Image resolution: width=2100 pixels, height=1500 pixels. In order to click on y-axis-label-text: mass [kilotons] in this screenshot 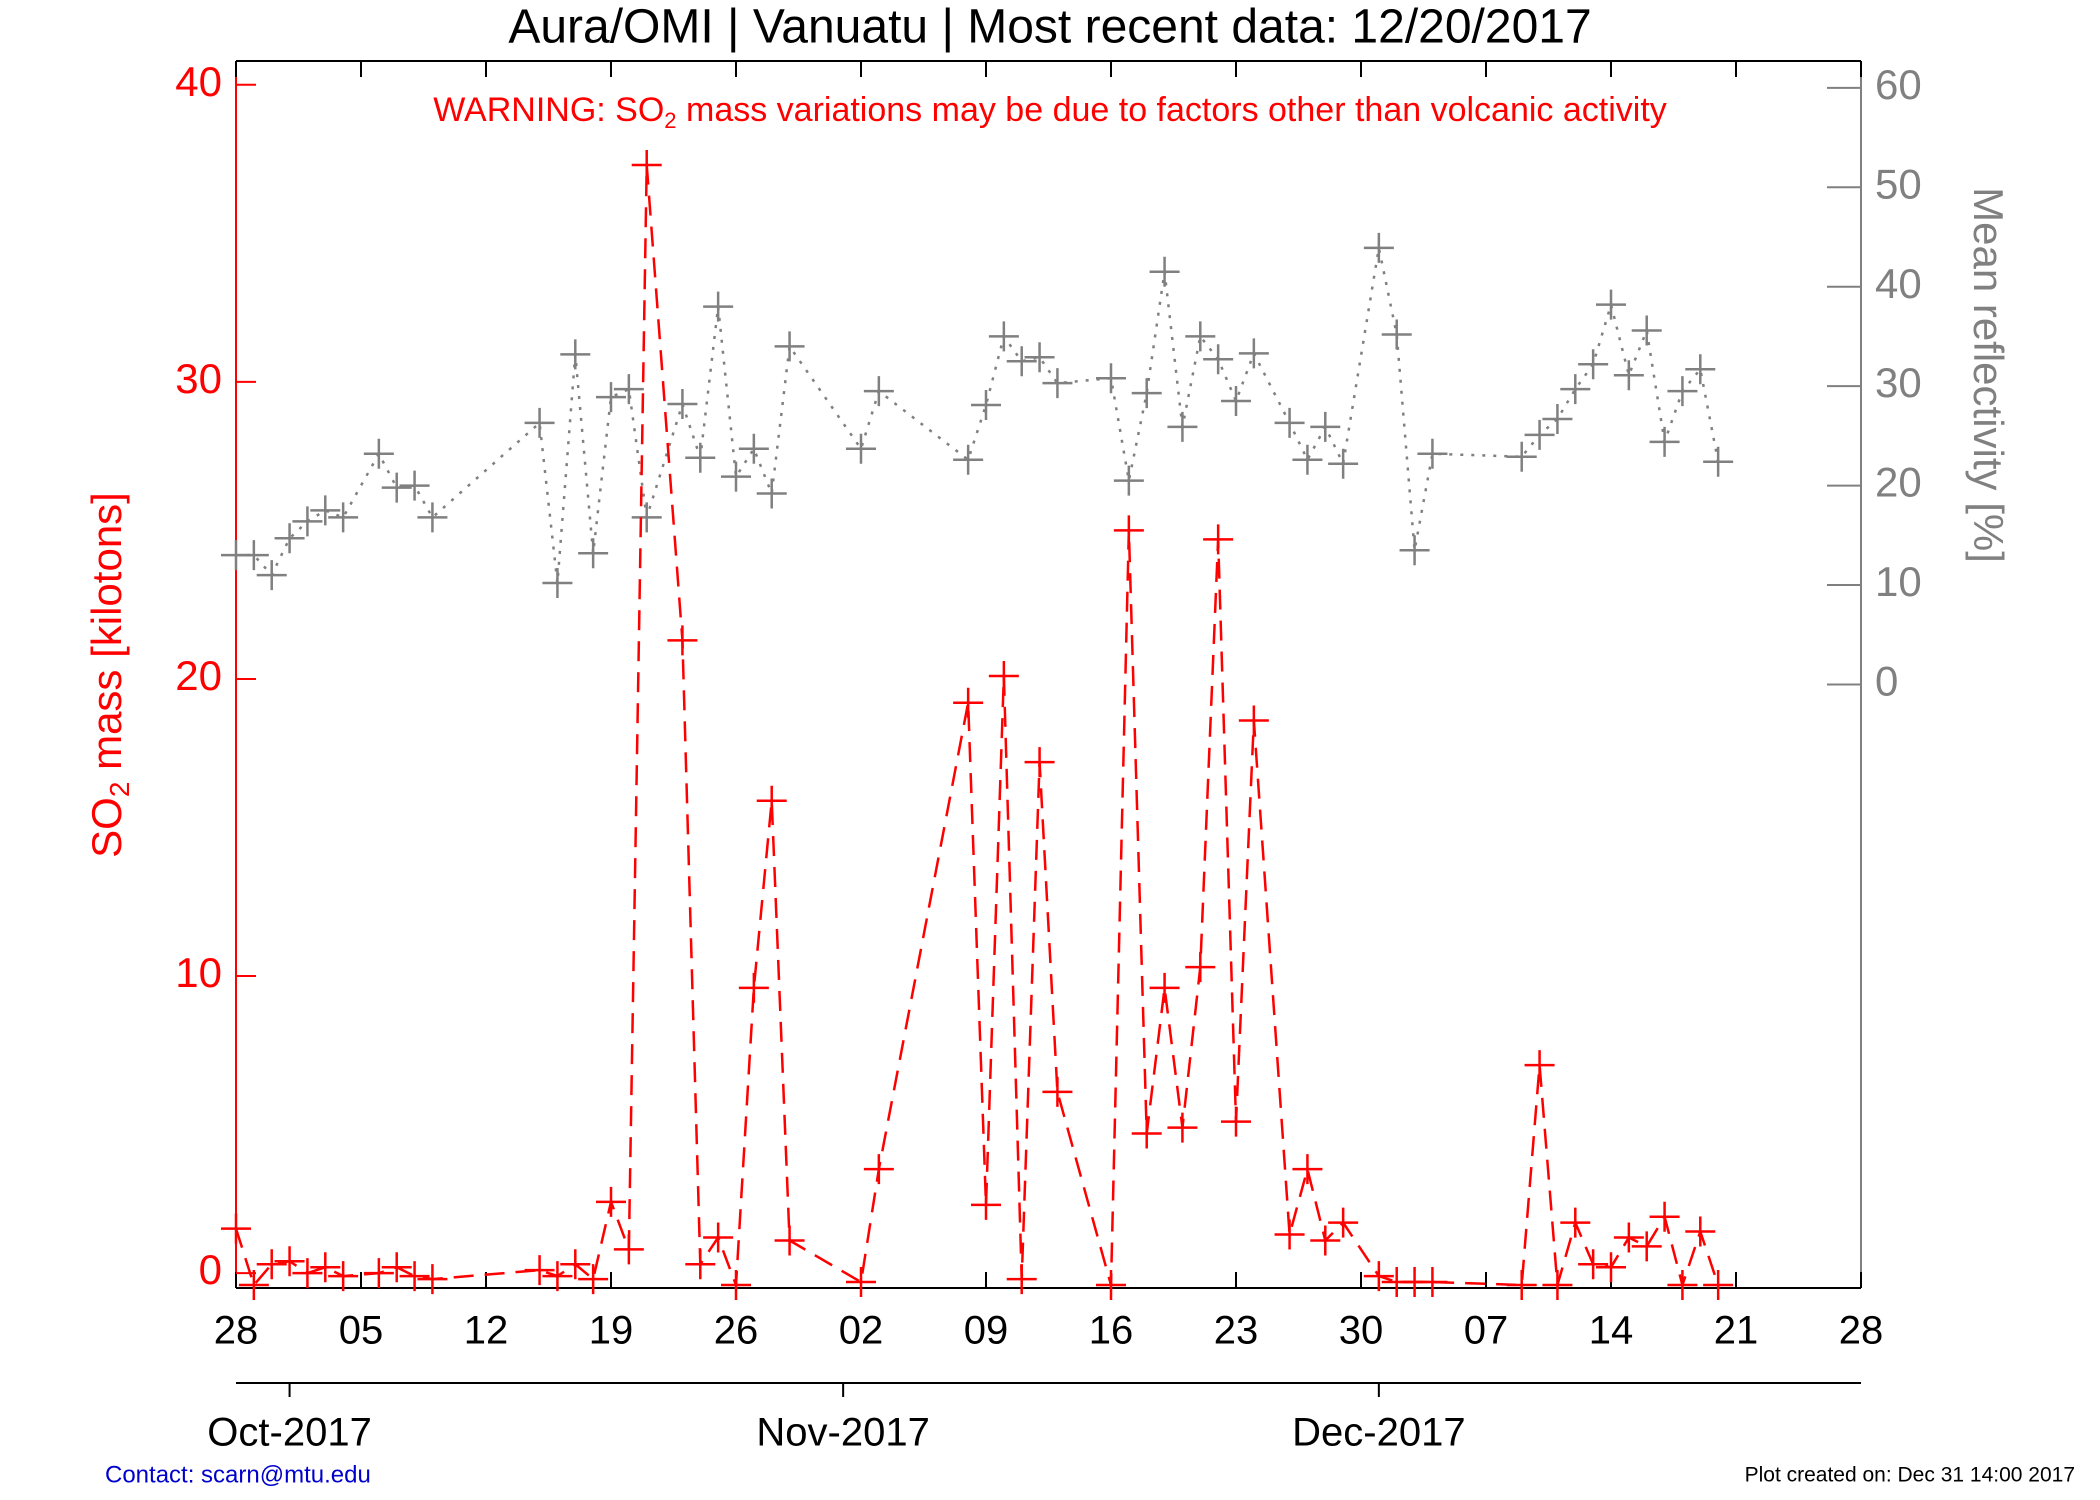, I will do `click(106, 636)`.